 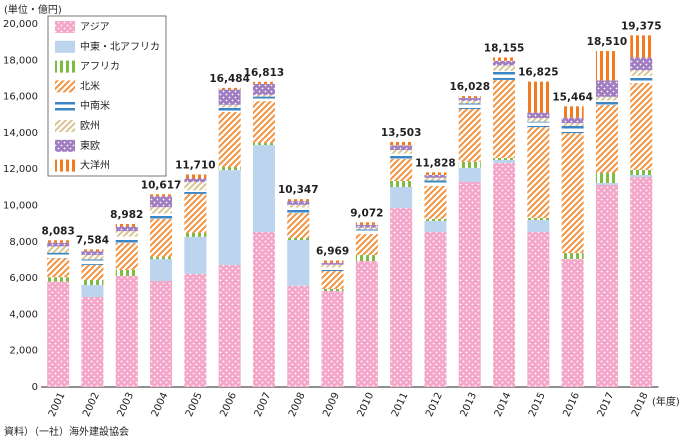 What do you see at coordinates (400, 405) in the screenshot?
I see `x-tick-label: 2011` at bounding box center [400, 405].